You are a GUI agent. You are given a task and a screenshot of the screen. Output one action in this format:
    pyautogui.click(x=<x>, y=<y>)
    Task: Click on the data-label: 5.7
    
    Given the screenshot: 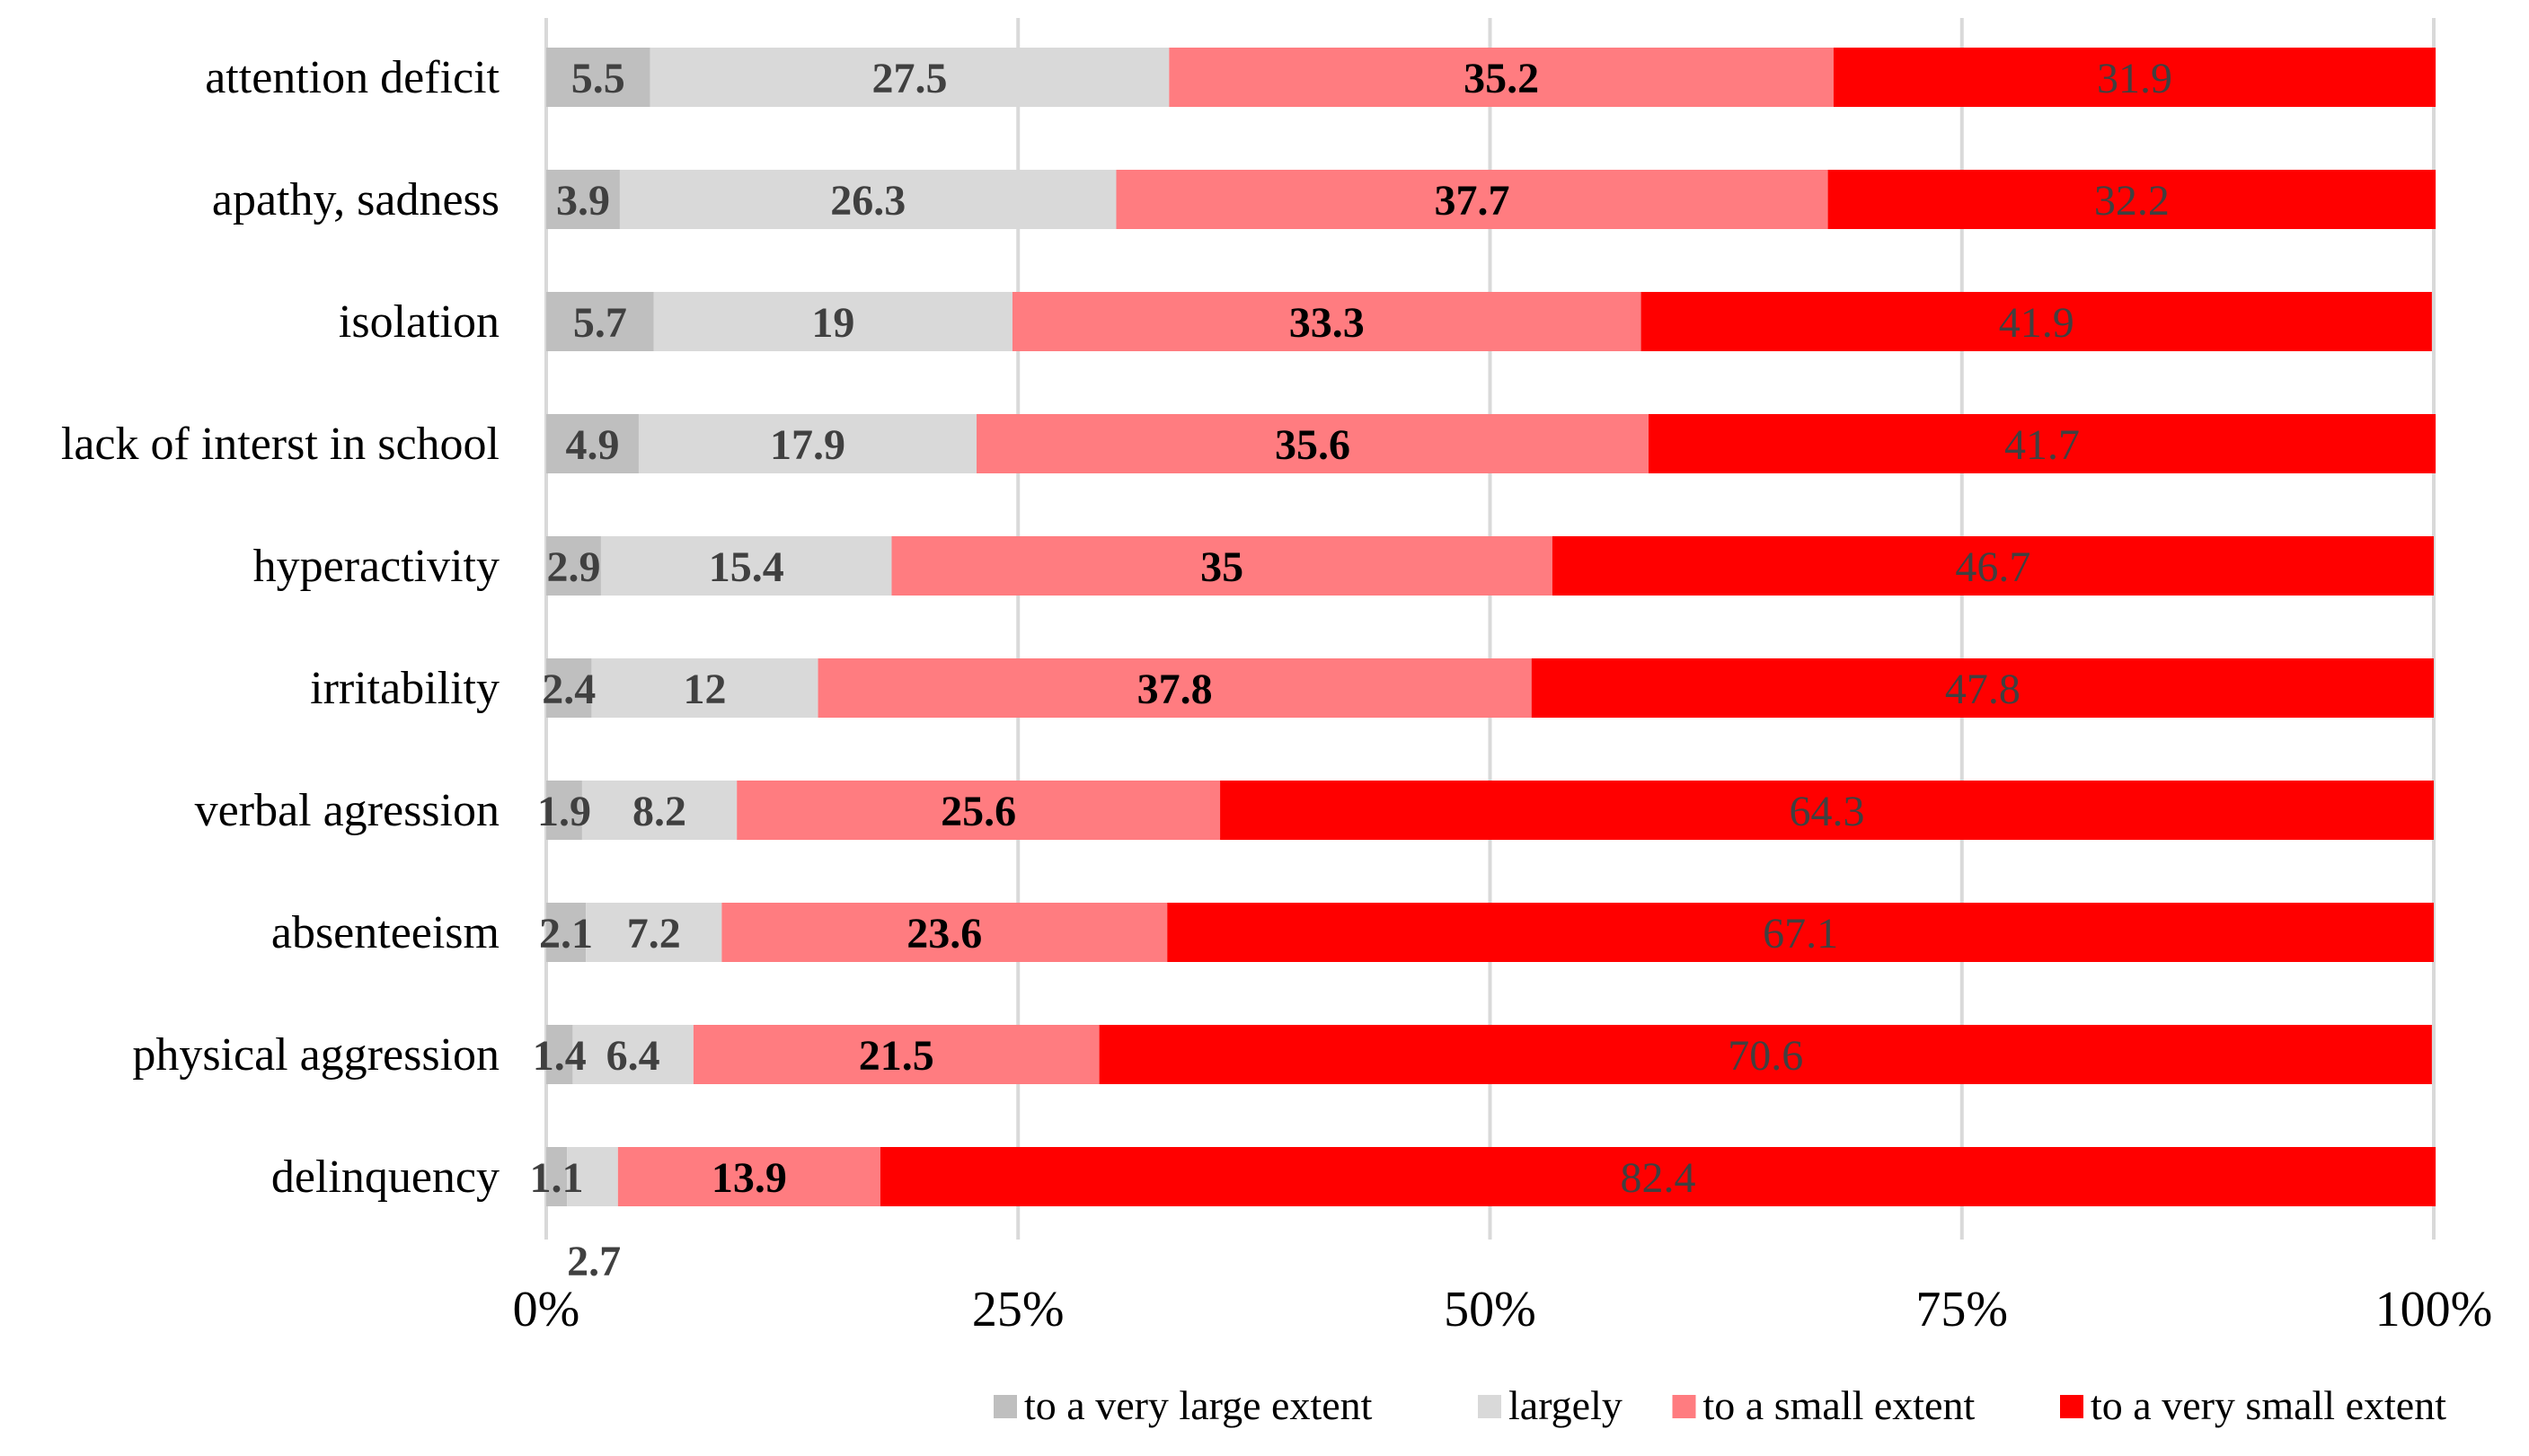 What is the action you would take?
    pyautogui.click(x=600, y=323)
    